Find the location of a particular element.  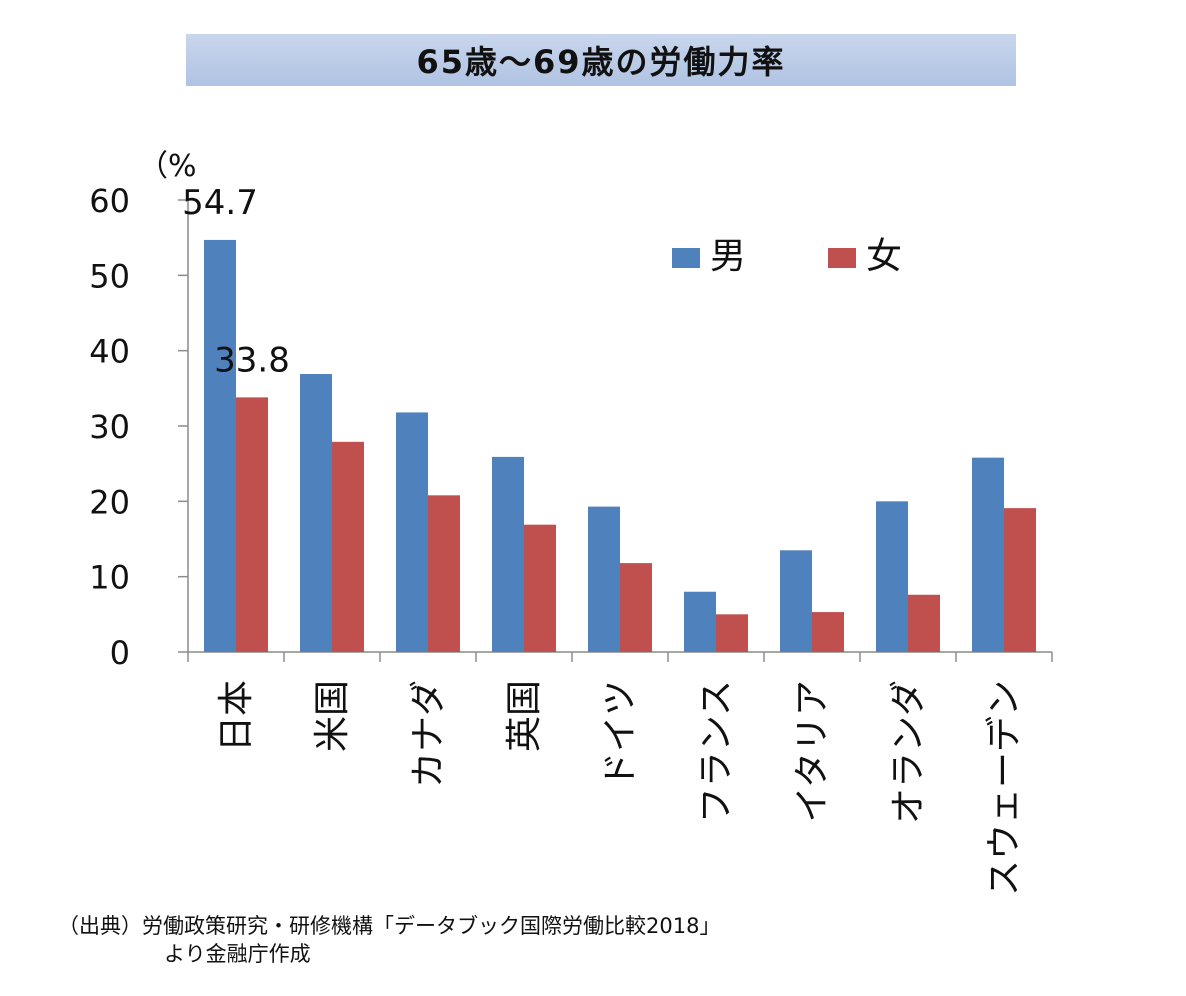

y-axis: 0 10 20 30 40 50 60 is located at coordinates (139, 427).